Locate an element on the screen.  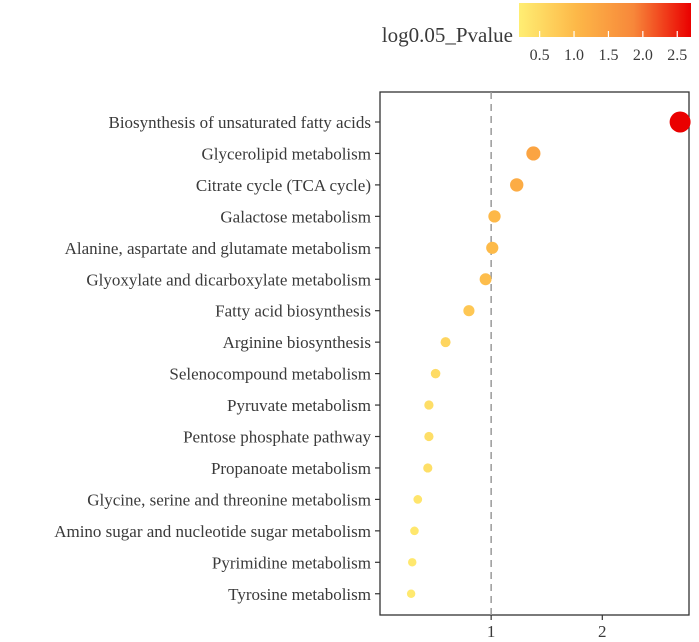
y-tick-label: Propanoate metabolism is located at coordinates (291, 468).